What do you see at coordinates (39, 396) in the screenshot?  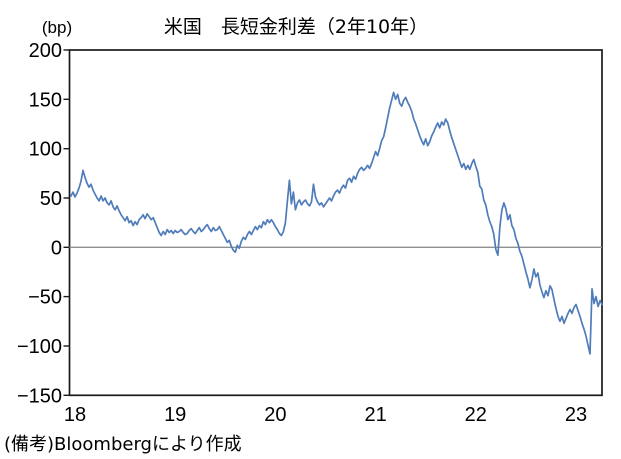 I see `y-tick-label: −150` at bounding box center [39, 396].